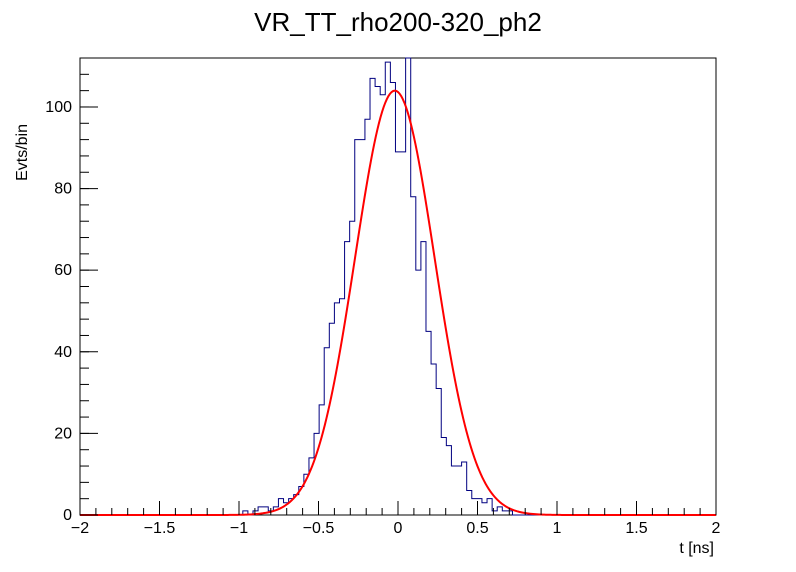 Image resolution: width=796 pixels, height=572 pixels. Describe the element at coordinates (398, 22) in the screenshot. I see `chart-title: VR_TT_rho200-320_ph2` at that location.